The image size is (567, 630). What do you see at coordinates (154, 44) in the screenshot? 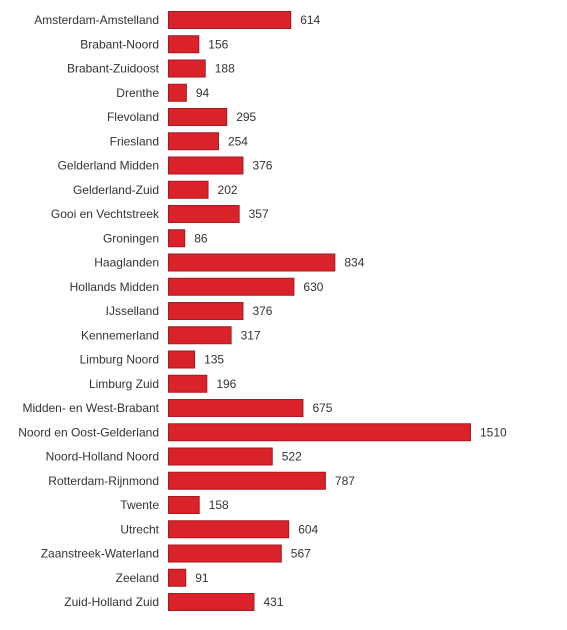
I see `bar-row: Brabant-Noord 156` at bounding box center [154, 44].